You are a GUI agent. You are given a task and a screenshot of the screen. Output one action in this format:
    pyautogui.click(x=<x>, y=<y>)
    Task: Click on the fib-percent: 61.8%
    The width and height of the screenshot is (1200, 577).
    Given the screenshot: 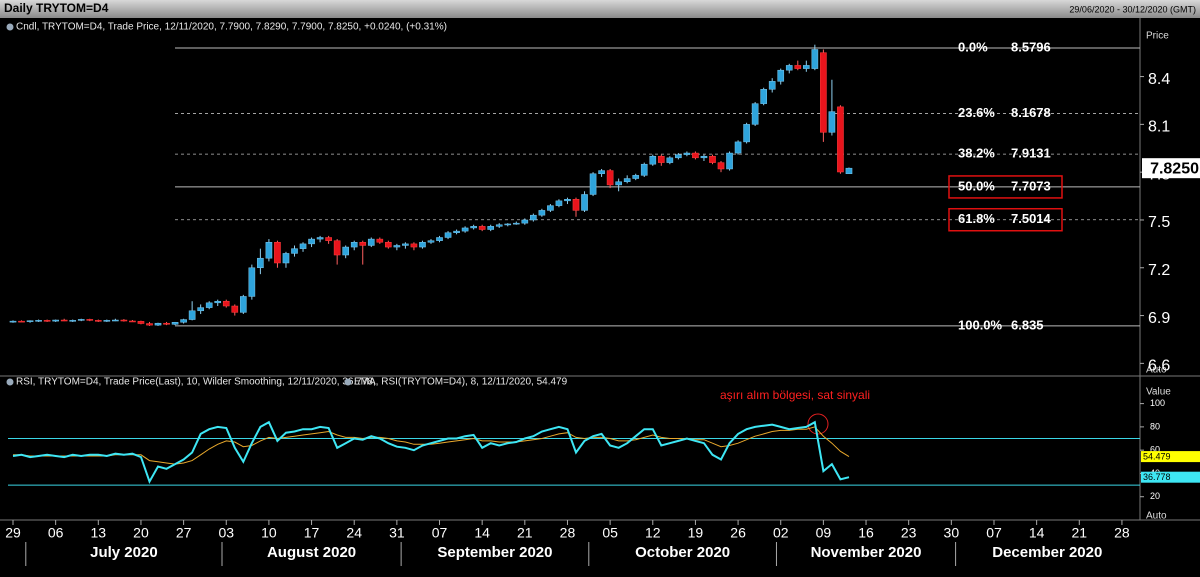 What is the action you would take?
    pyautogui.click(x=976, y=218)
    